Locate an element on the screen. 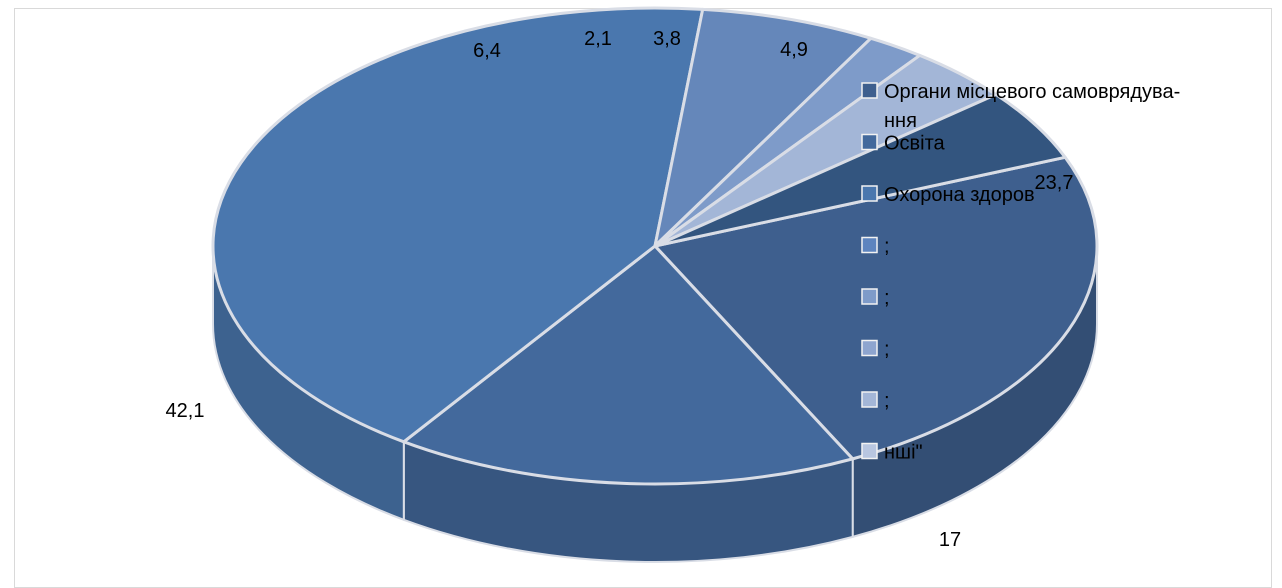 This screenshot has width=1282, height=588. legend-entry: нші" is located at coordinates (903, 453).